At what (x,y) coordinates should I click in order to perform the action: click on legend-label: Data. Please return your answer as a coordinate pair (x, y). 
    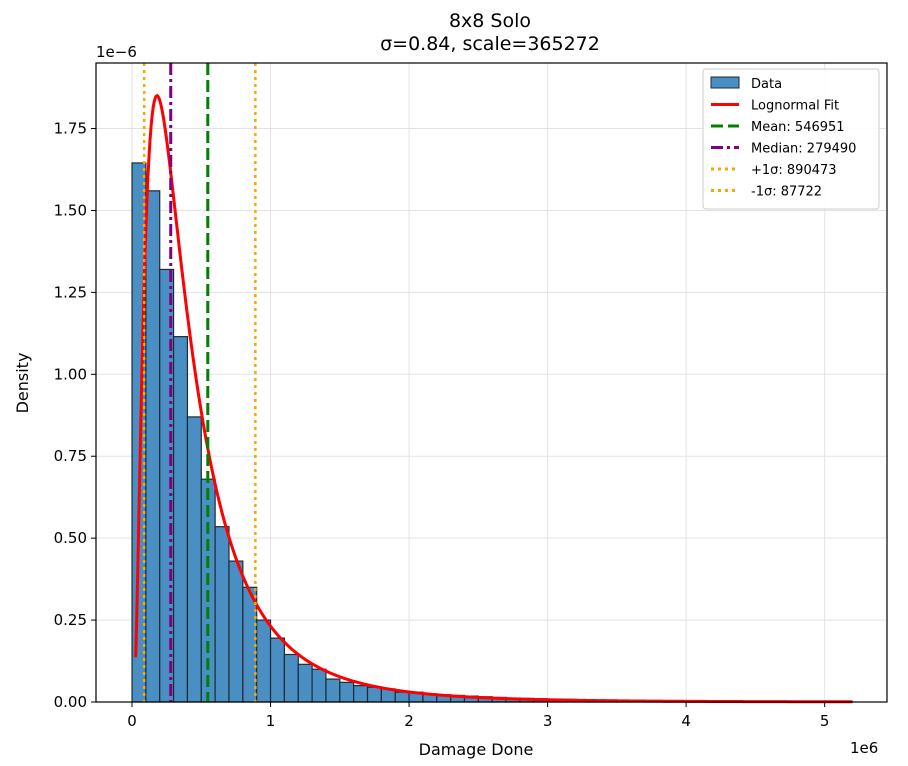
    Looking at the image, I should click on (766, 84).